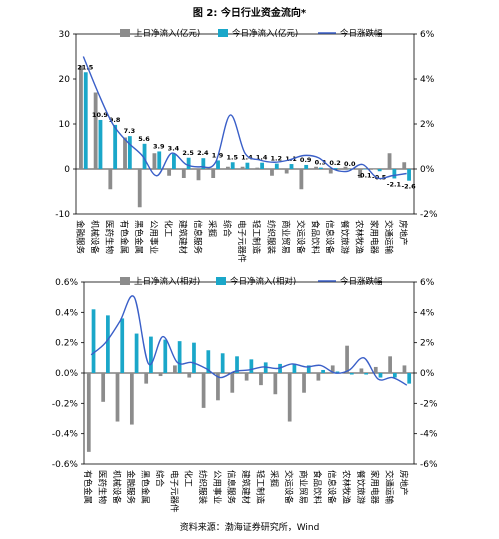  I want to click on data-label-13: 1.2, so click(277, 159).